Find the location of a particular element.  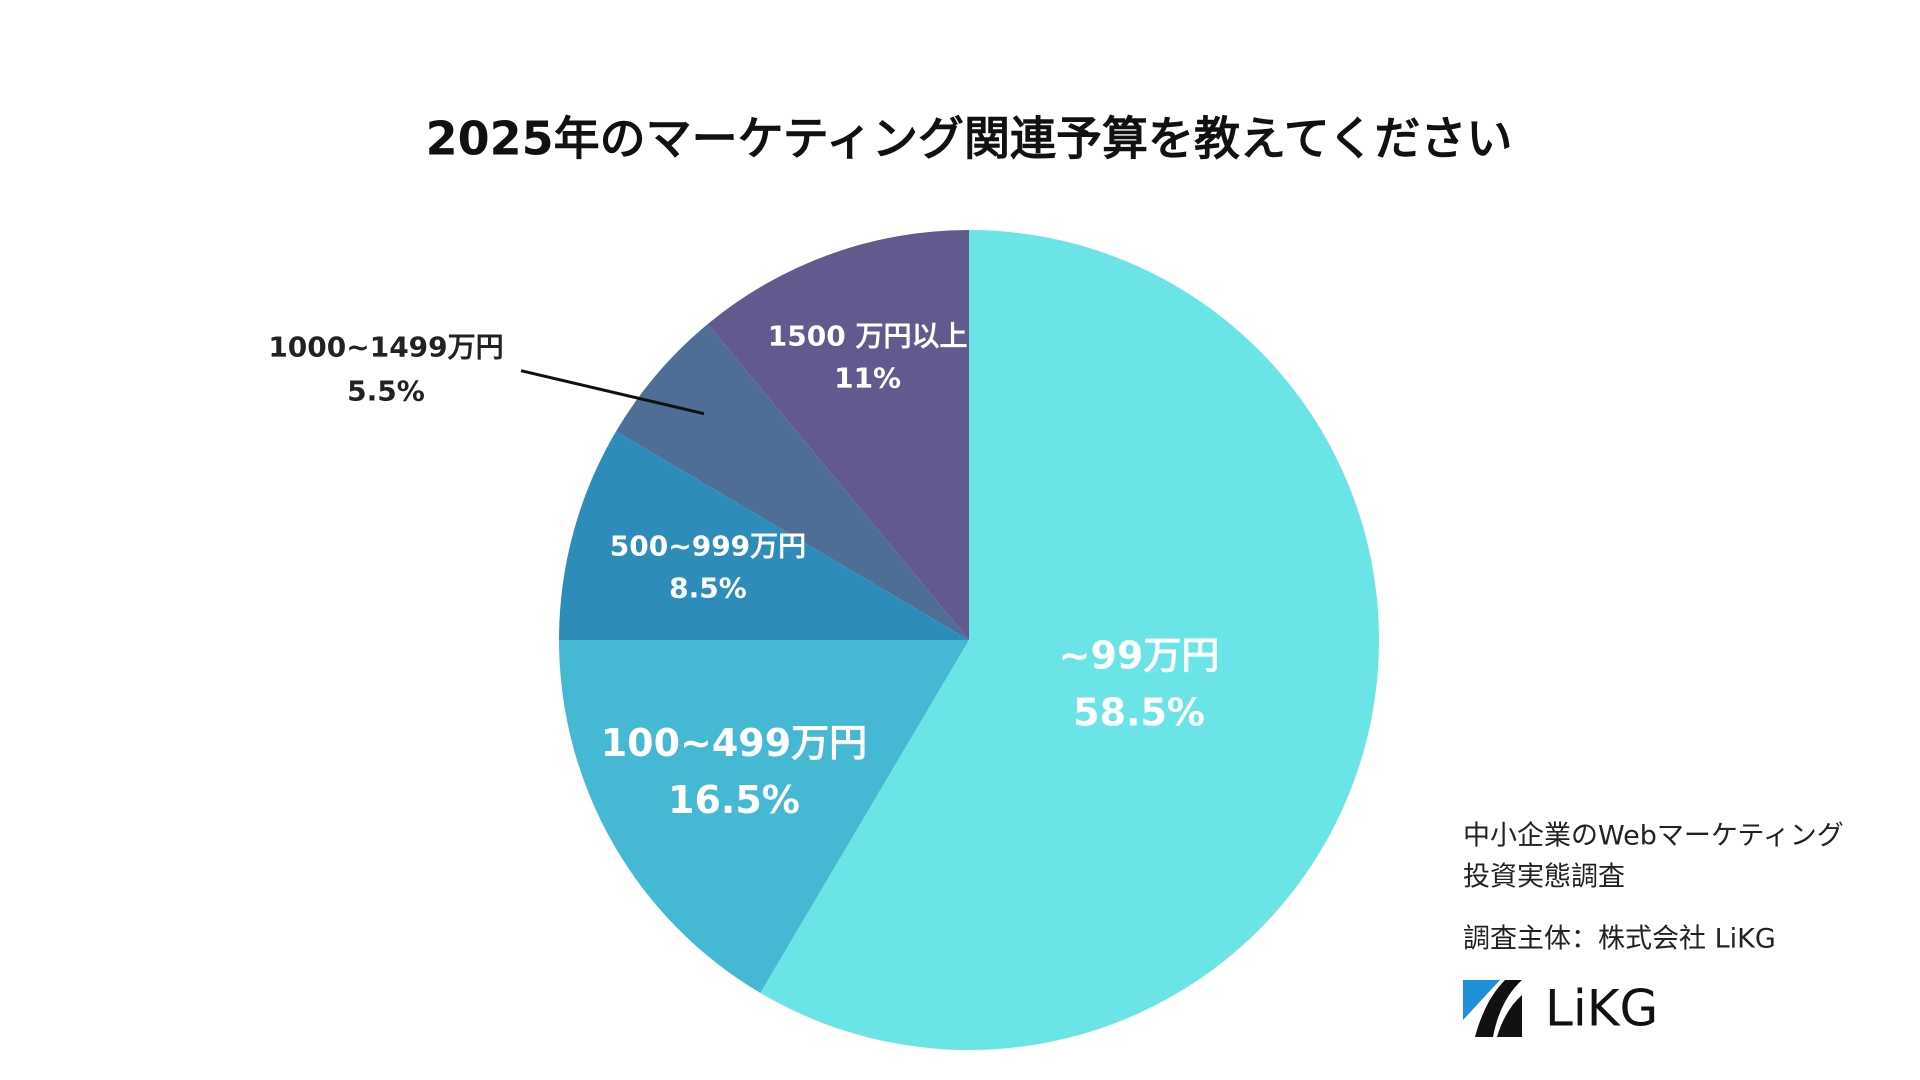

source-line: 中小企業のWebマーケティング is located at coordinates (1653, 836).